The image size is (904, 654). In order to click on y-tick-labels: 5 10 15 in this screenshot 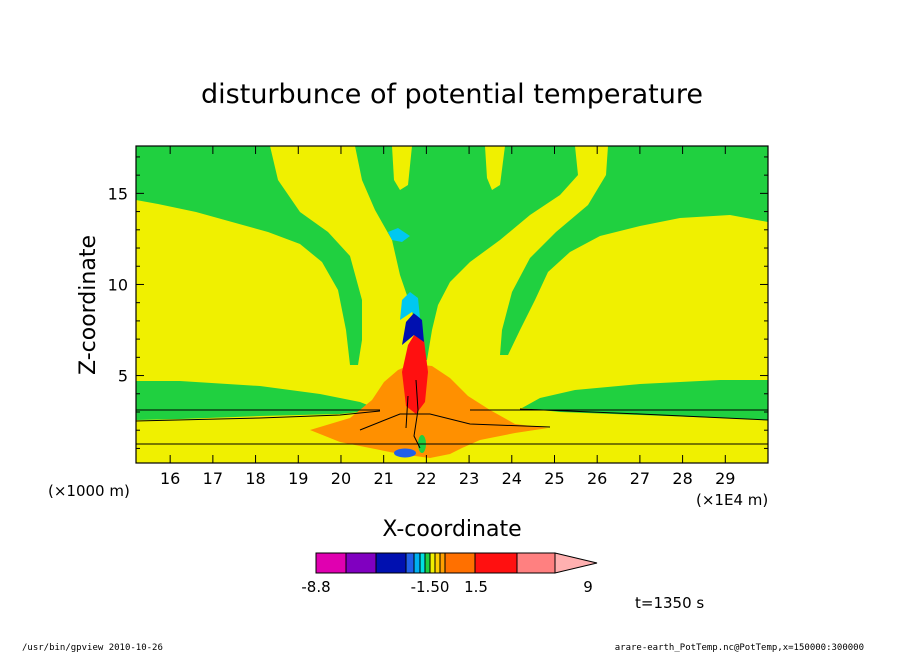, I will do `click(118, 284)`.